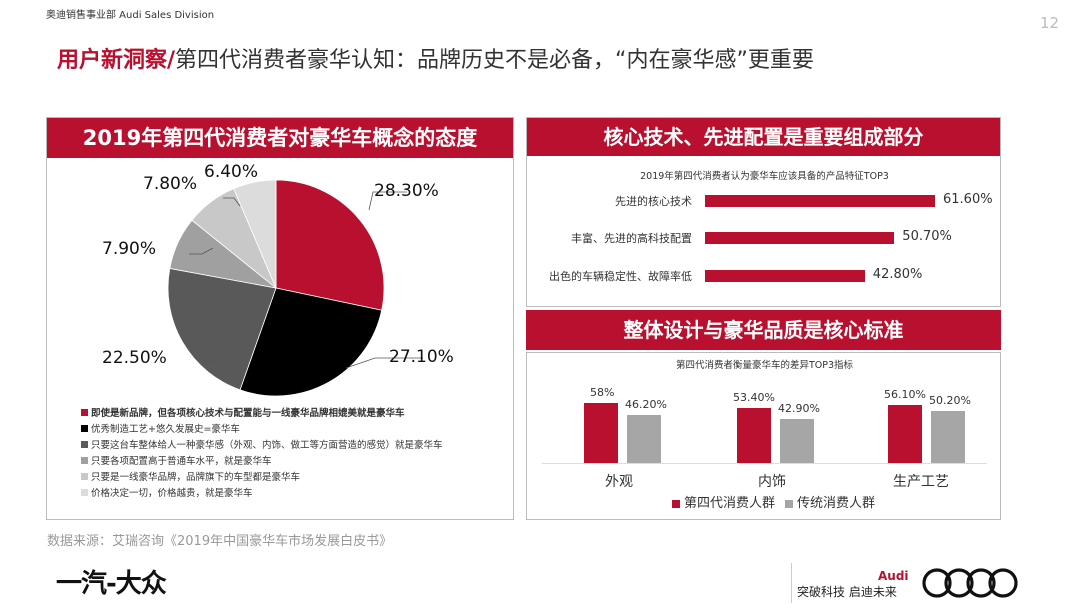 This screenshot has width=1080, height=608. What do you see at coordinates (646, 405) in the screenshot?
I see `vbar-value: 46.20%` at bounding box center [646, 405].